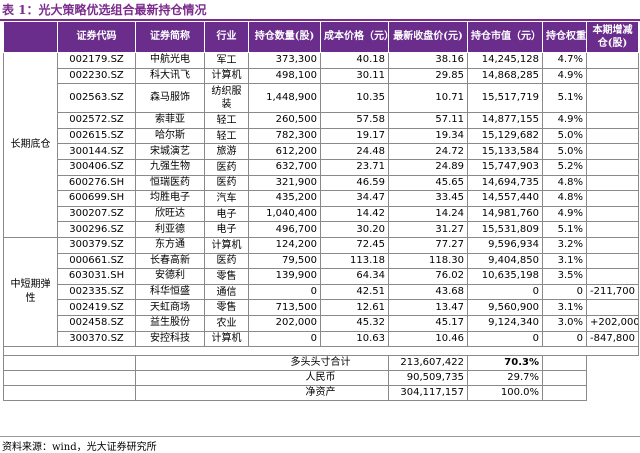  Describe the element at coordinates (170, 198) in the screenshot. I see `cell-name: 均胜电子` at that location.